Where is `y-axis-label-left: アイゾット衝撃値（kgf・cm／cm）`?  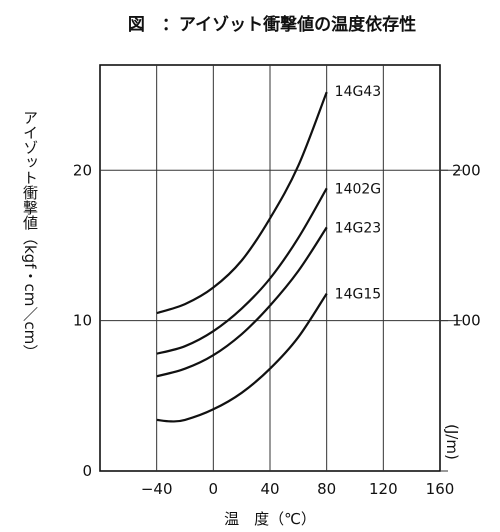 y-axis-label-left: アイゾット衝撃値（kgf・cm／cm） is located at coordinates (30, 234).